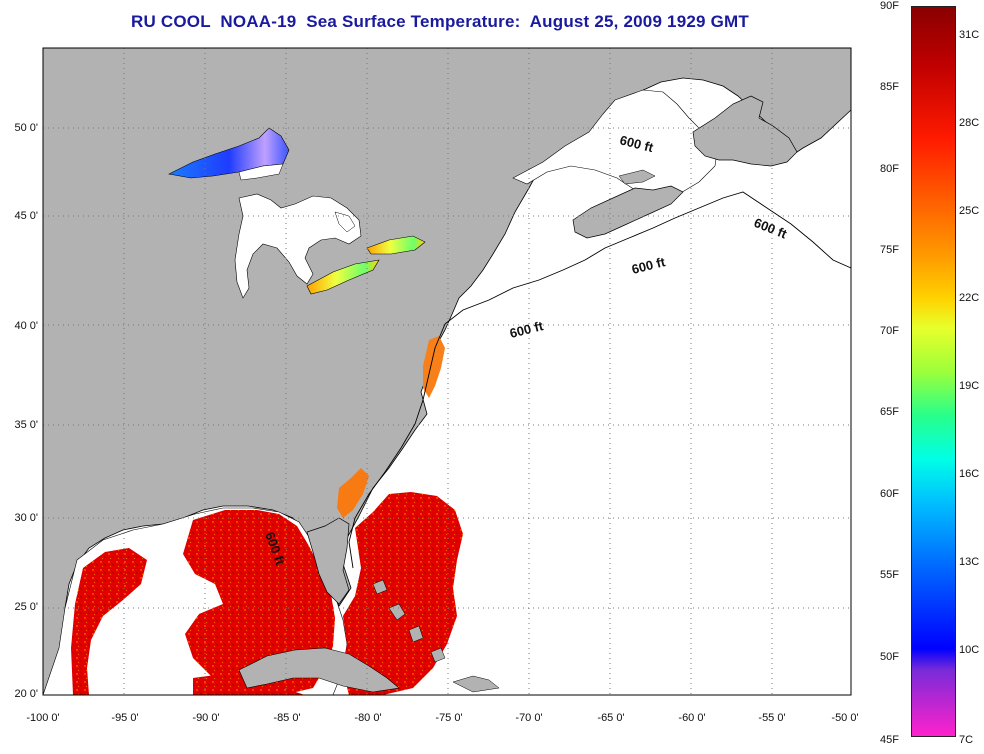 Image resolution: width=984 pixels, height=754 pixels. Describe the element at coordinates (933, 371) in the screenshot. I see `temperature-colorbar` at that location.